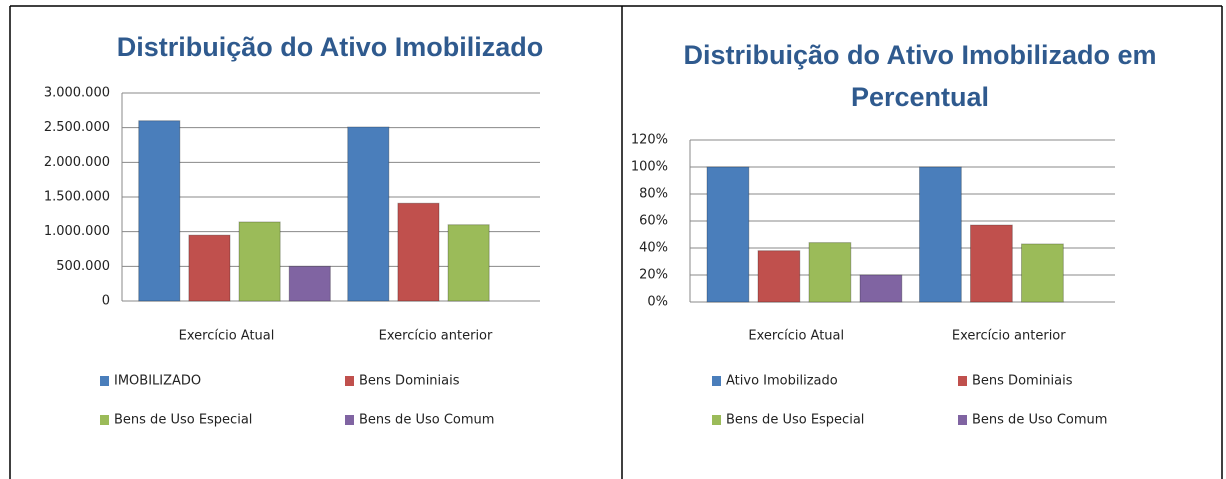 This screenshot has height=479, width=1226. Describe the element at coordinates (653, 194) in the screenshot. I see `y-tick-label: 80%` at that location.